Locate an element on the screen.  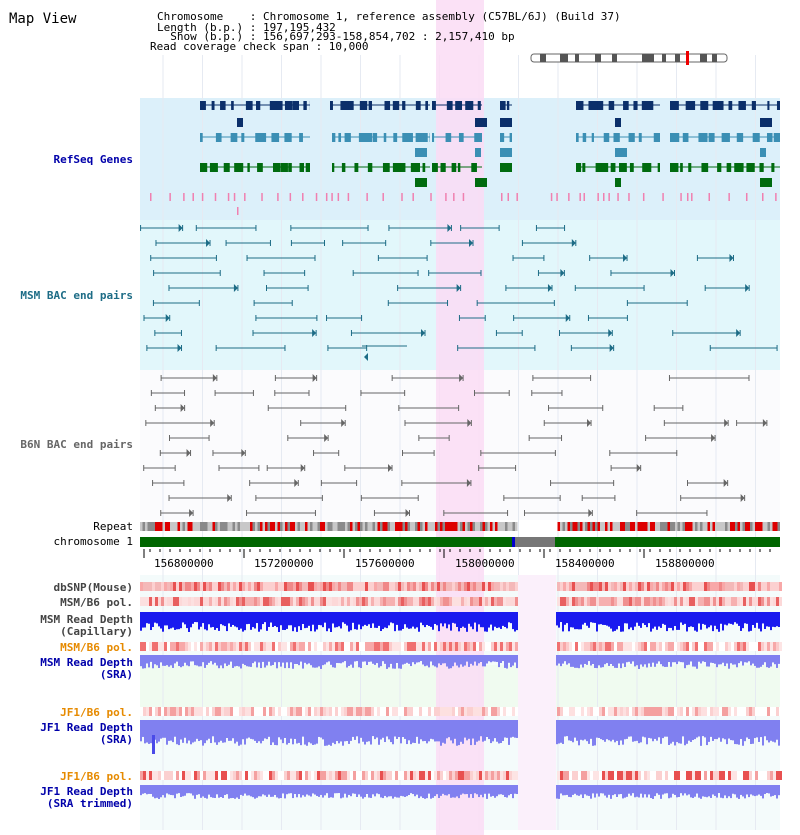
track-label-jf1-depth-trimmed: JF1 Read Depth (SRA trimmed) is located at coordinates (86, 798).